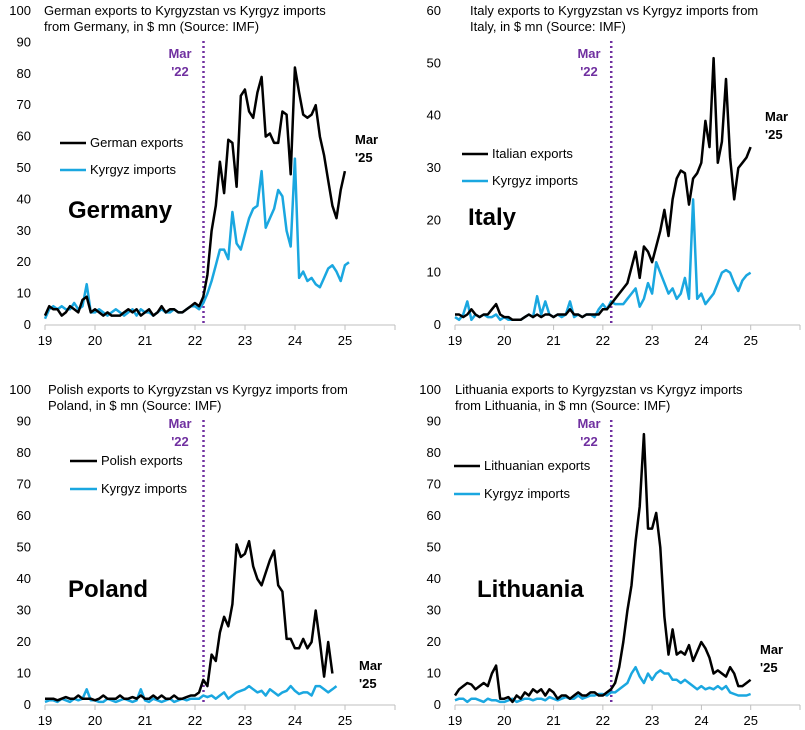 The width and height of the screenshot is (805, 730). What do you see at coordinates (537, 465) in the screenshot?
I see `legend-label: Lithuanian exports` at bounding box center [537, 465].